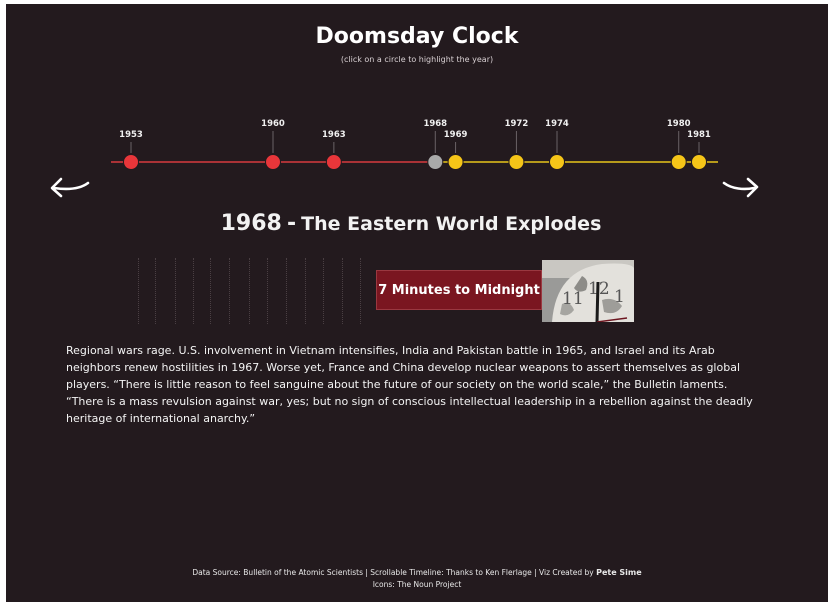 The height and width of the screenshot is (607, 834). Describe the element at coordinates (455, 162) in the screenshot. I see `year-circle-1969` at that location.